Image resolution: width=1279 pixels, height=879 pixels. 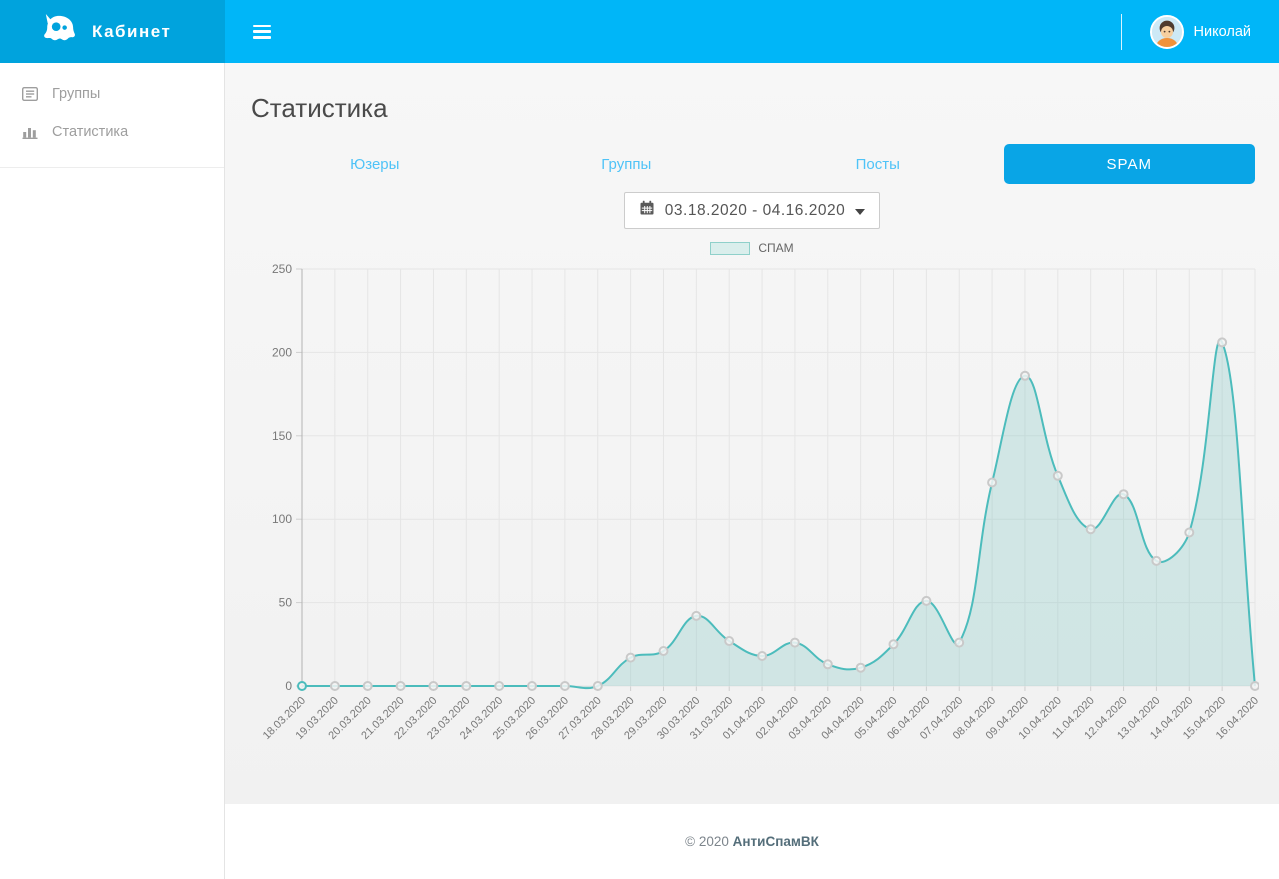 I want to click on brand: Кабинет, so click(x=112, y=31).